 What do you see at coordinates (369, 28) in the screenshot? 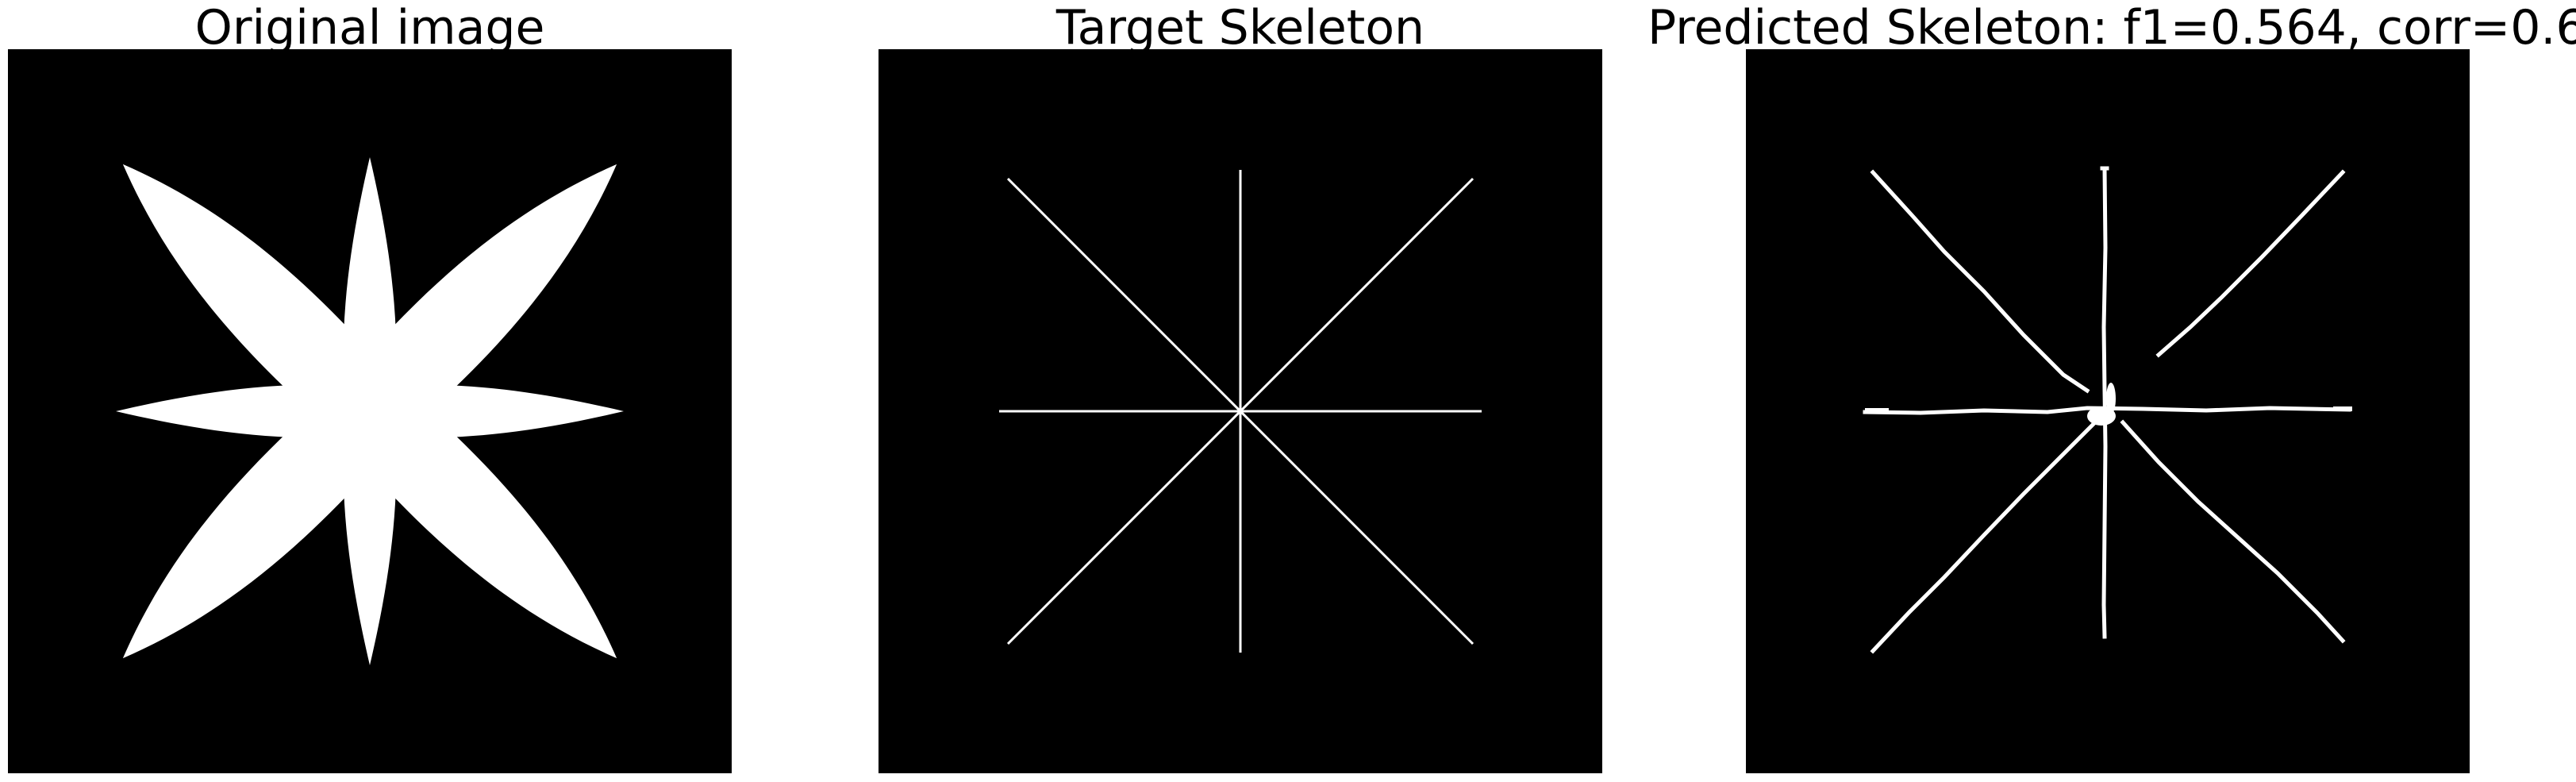
I see `panel-title-original: Original image` at bounding box center [369, 28].